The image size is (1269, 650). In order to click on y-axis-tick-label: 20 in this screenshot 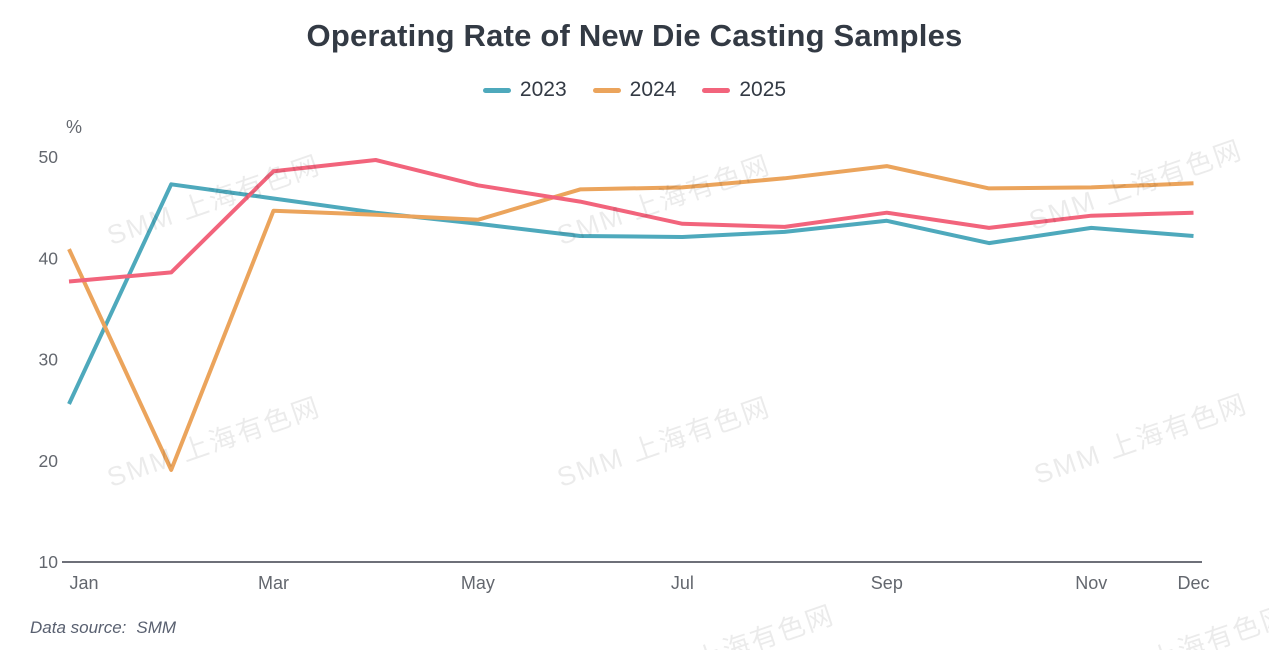, I will do `click(49, 461)`.